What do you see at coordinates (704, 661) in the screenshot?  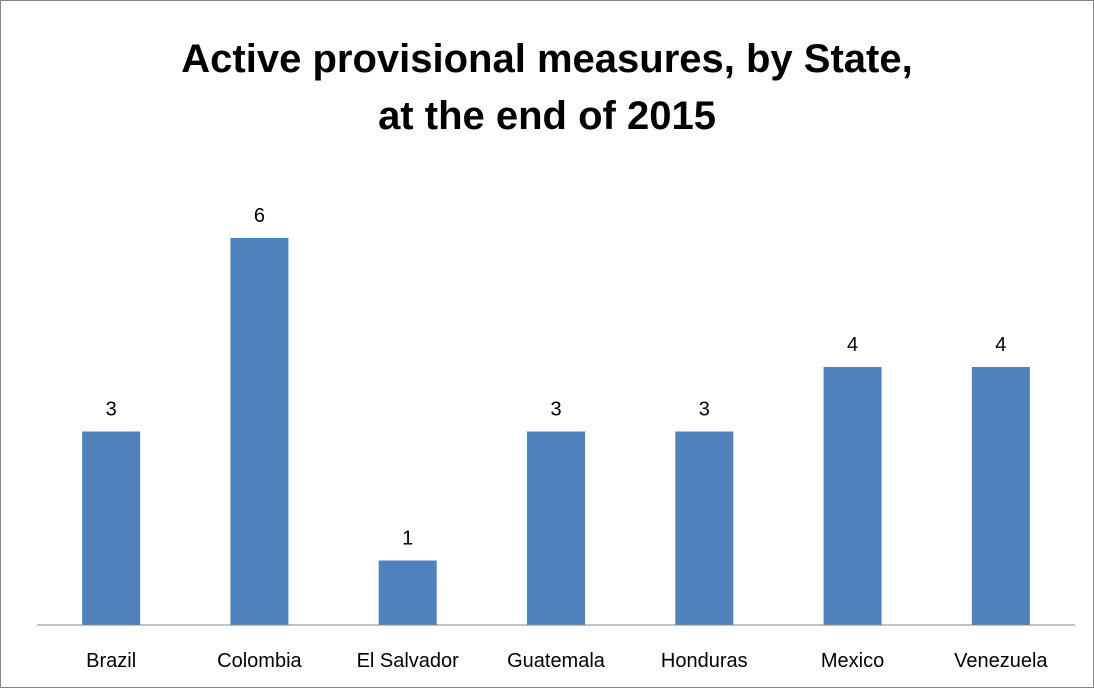 I see `x-tick-label: Honduras` at bounding box center [704, 661].